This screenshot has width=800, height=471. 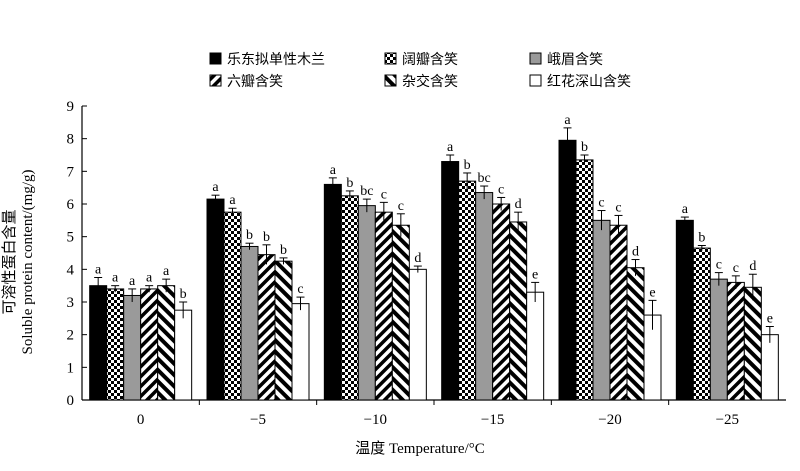 What do you see at coordinates (71, 270) in the screenshot?
I see `y-tick-label: 4` at bounding box center [71, 270].